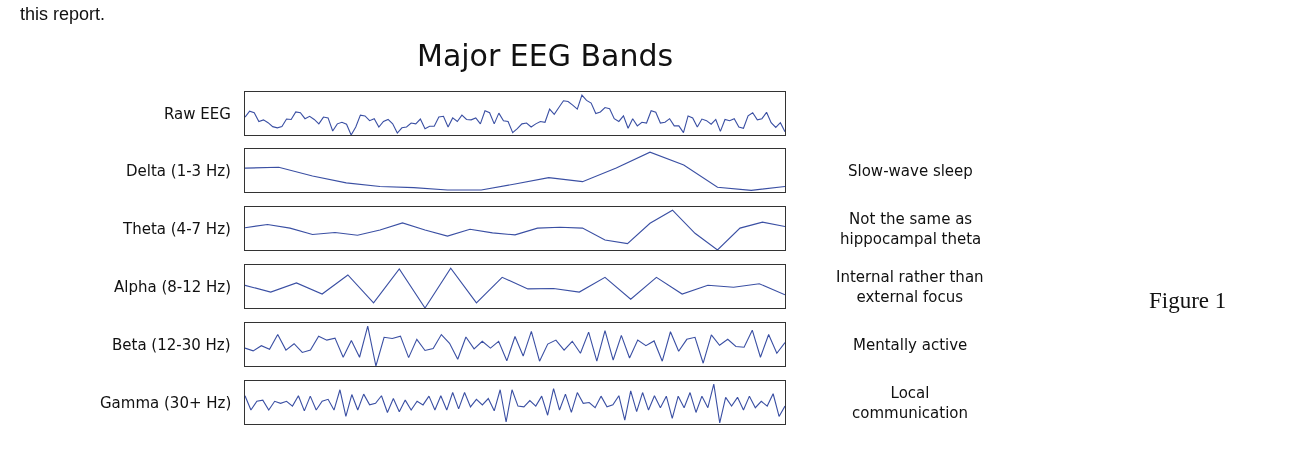 The height and width of the screenshot is (458, 1299). Describe the element at coordinates (176, 229) in the screenshot. I see `y-axis-title: Theta (4-7 Hz)` at that location.